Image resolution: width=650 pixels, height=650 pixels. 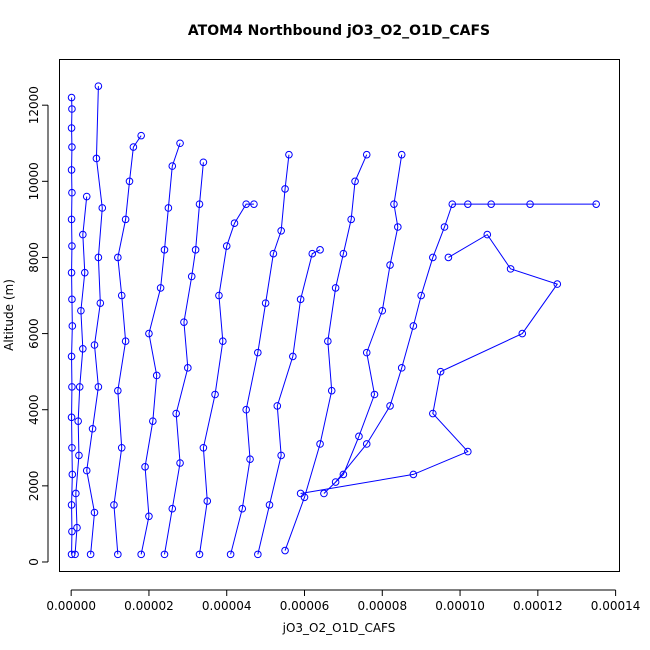 I want to click on x-axis-label: jO3_O2_O1D_CAFS, so click(x=339, y=628).